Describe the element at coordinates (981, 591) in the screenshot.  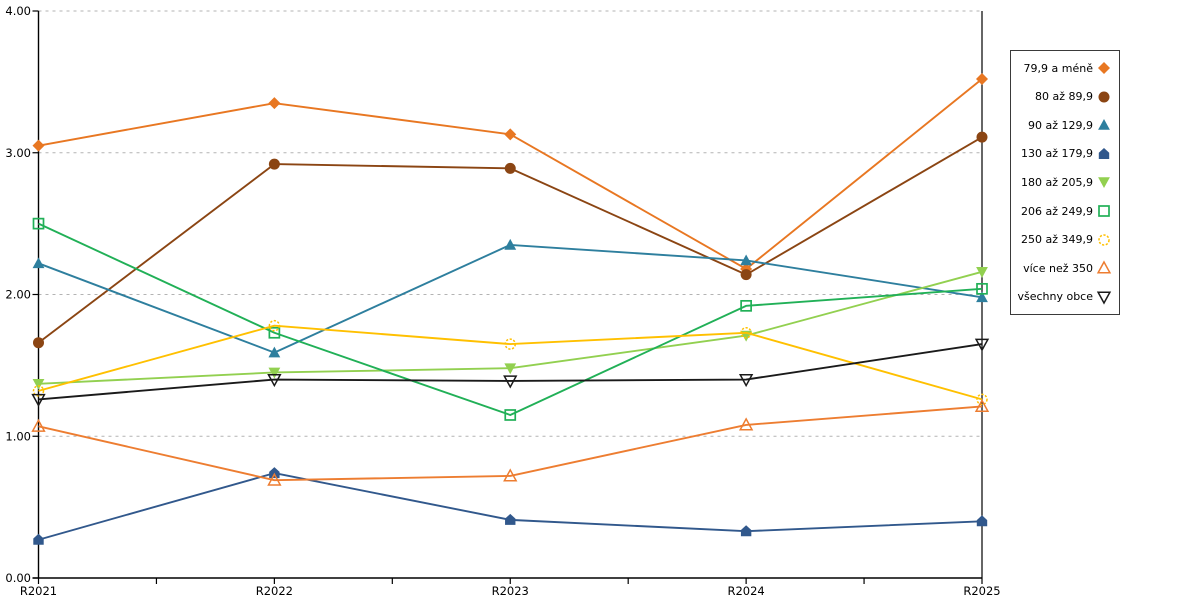
I see `x-axis-label: R2025` at that location.